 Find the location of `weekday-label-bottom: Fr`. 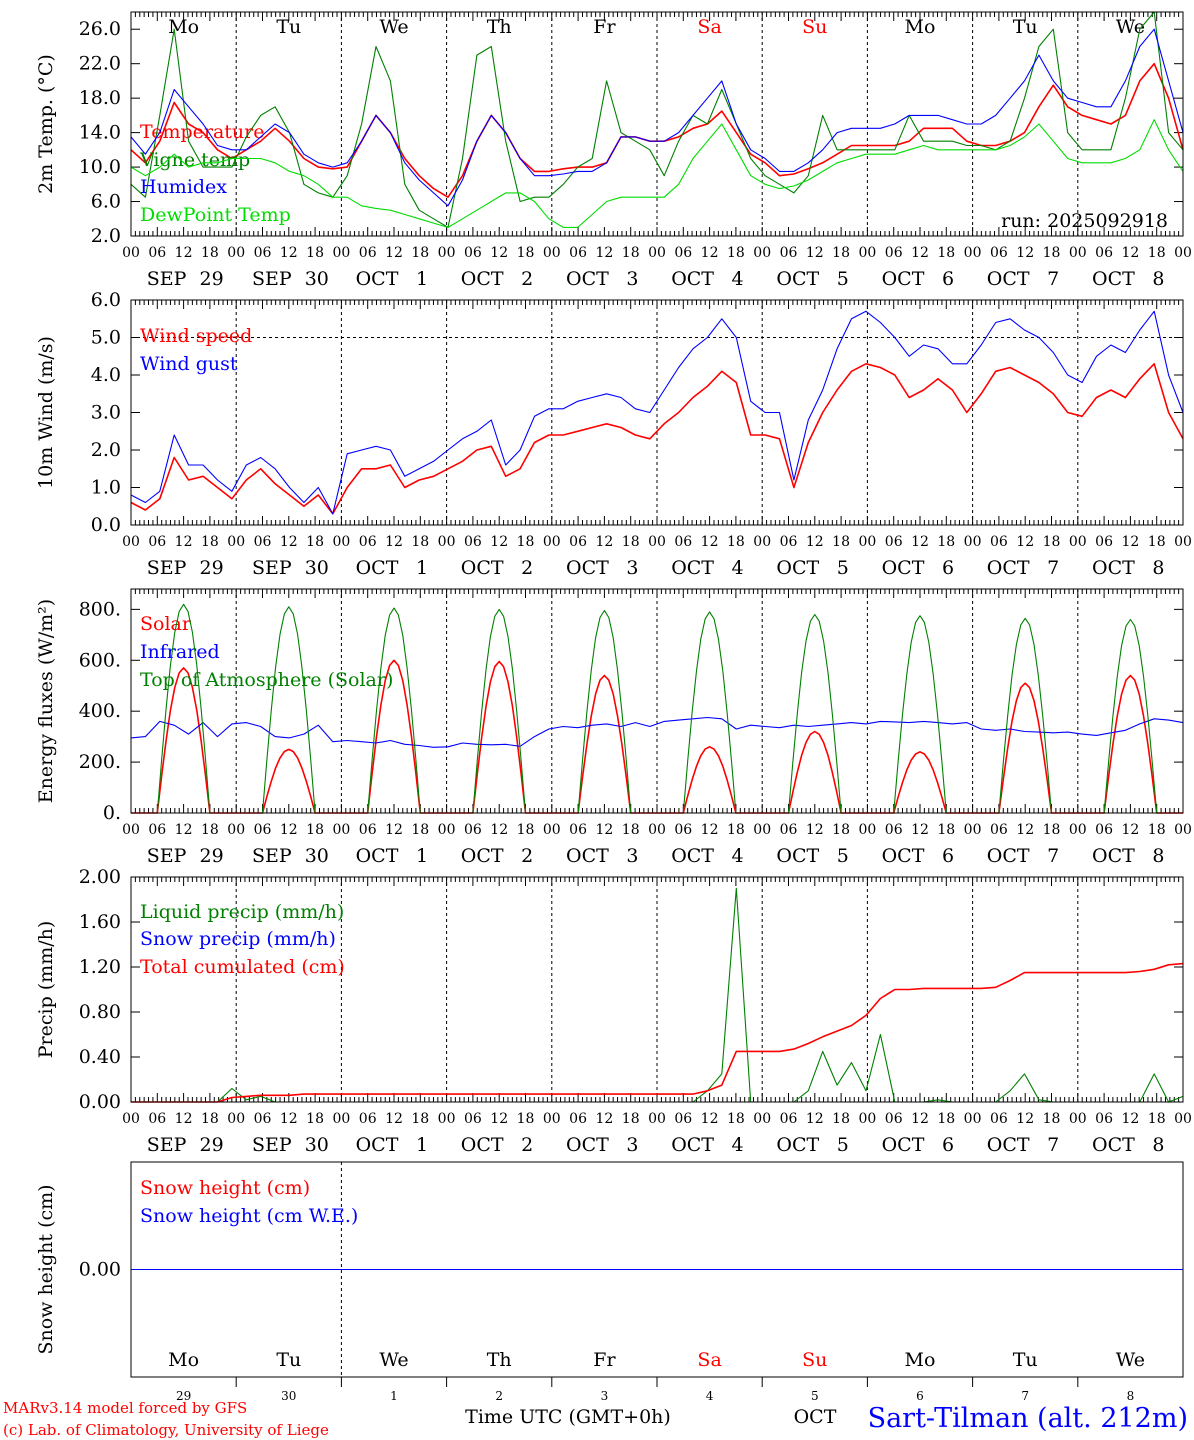

weekday-label-bottom: Fr is located at coordinates (604, 1360).